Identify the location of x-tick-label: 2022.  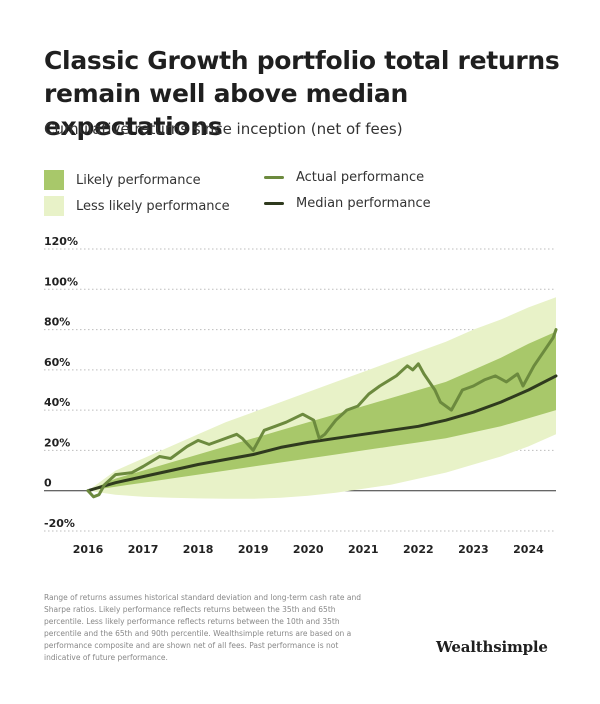
(418, 549).